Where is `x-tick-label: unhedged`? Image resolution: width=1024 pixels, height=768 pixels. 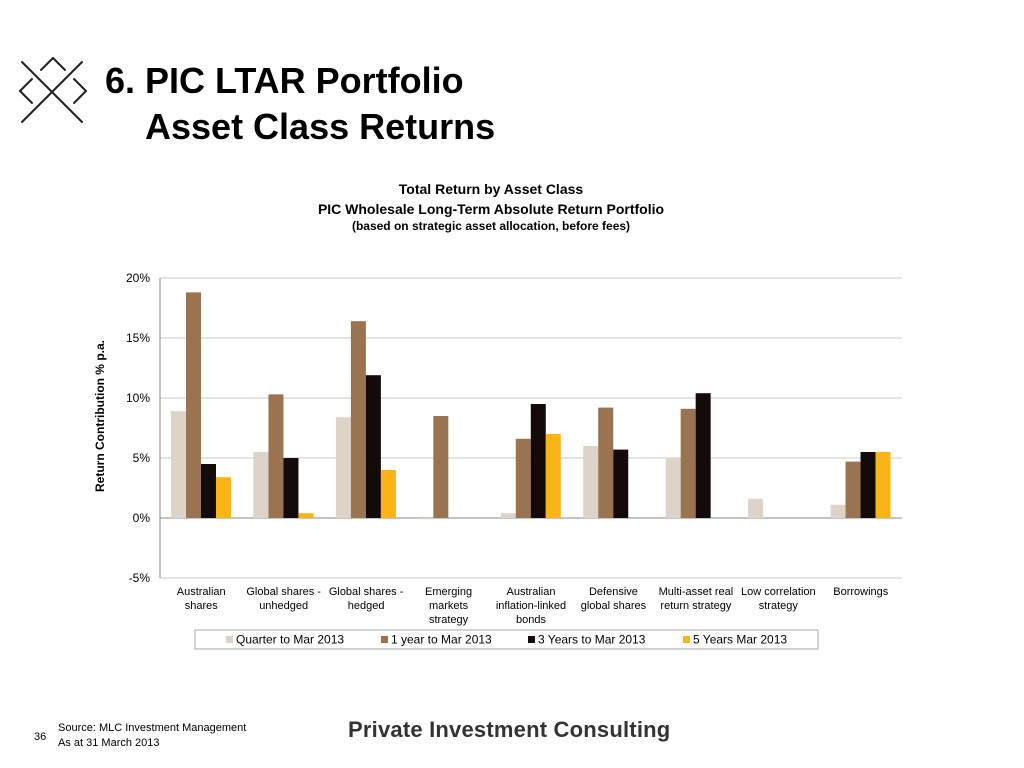
x-tick-label: unhedged is located at coordinates (283, 606).